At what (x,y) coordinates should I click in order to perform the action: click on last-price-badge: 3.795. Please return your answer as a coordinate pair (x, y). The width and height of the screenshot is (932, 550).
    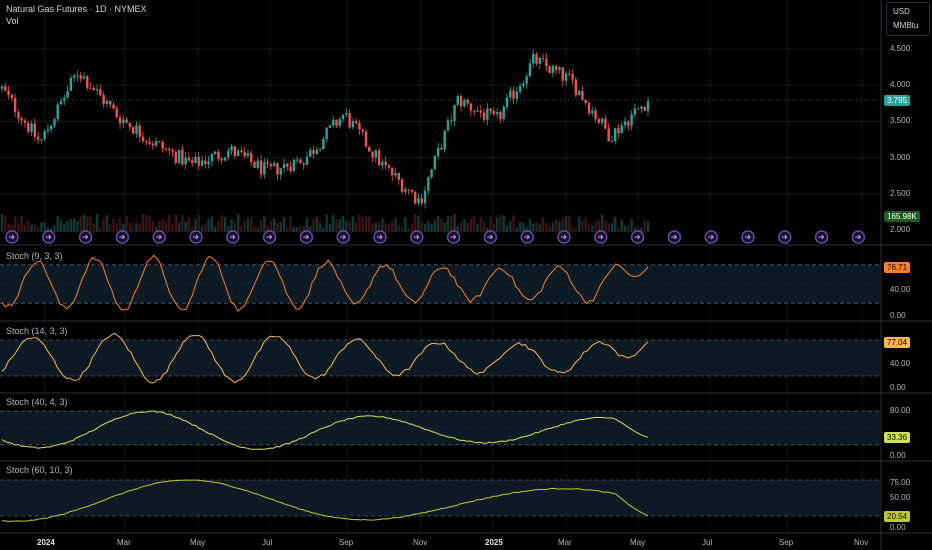
    Looking at the image, I should click on (897, 101).